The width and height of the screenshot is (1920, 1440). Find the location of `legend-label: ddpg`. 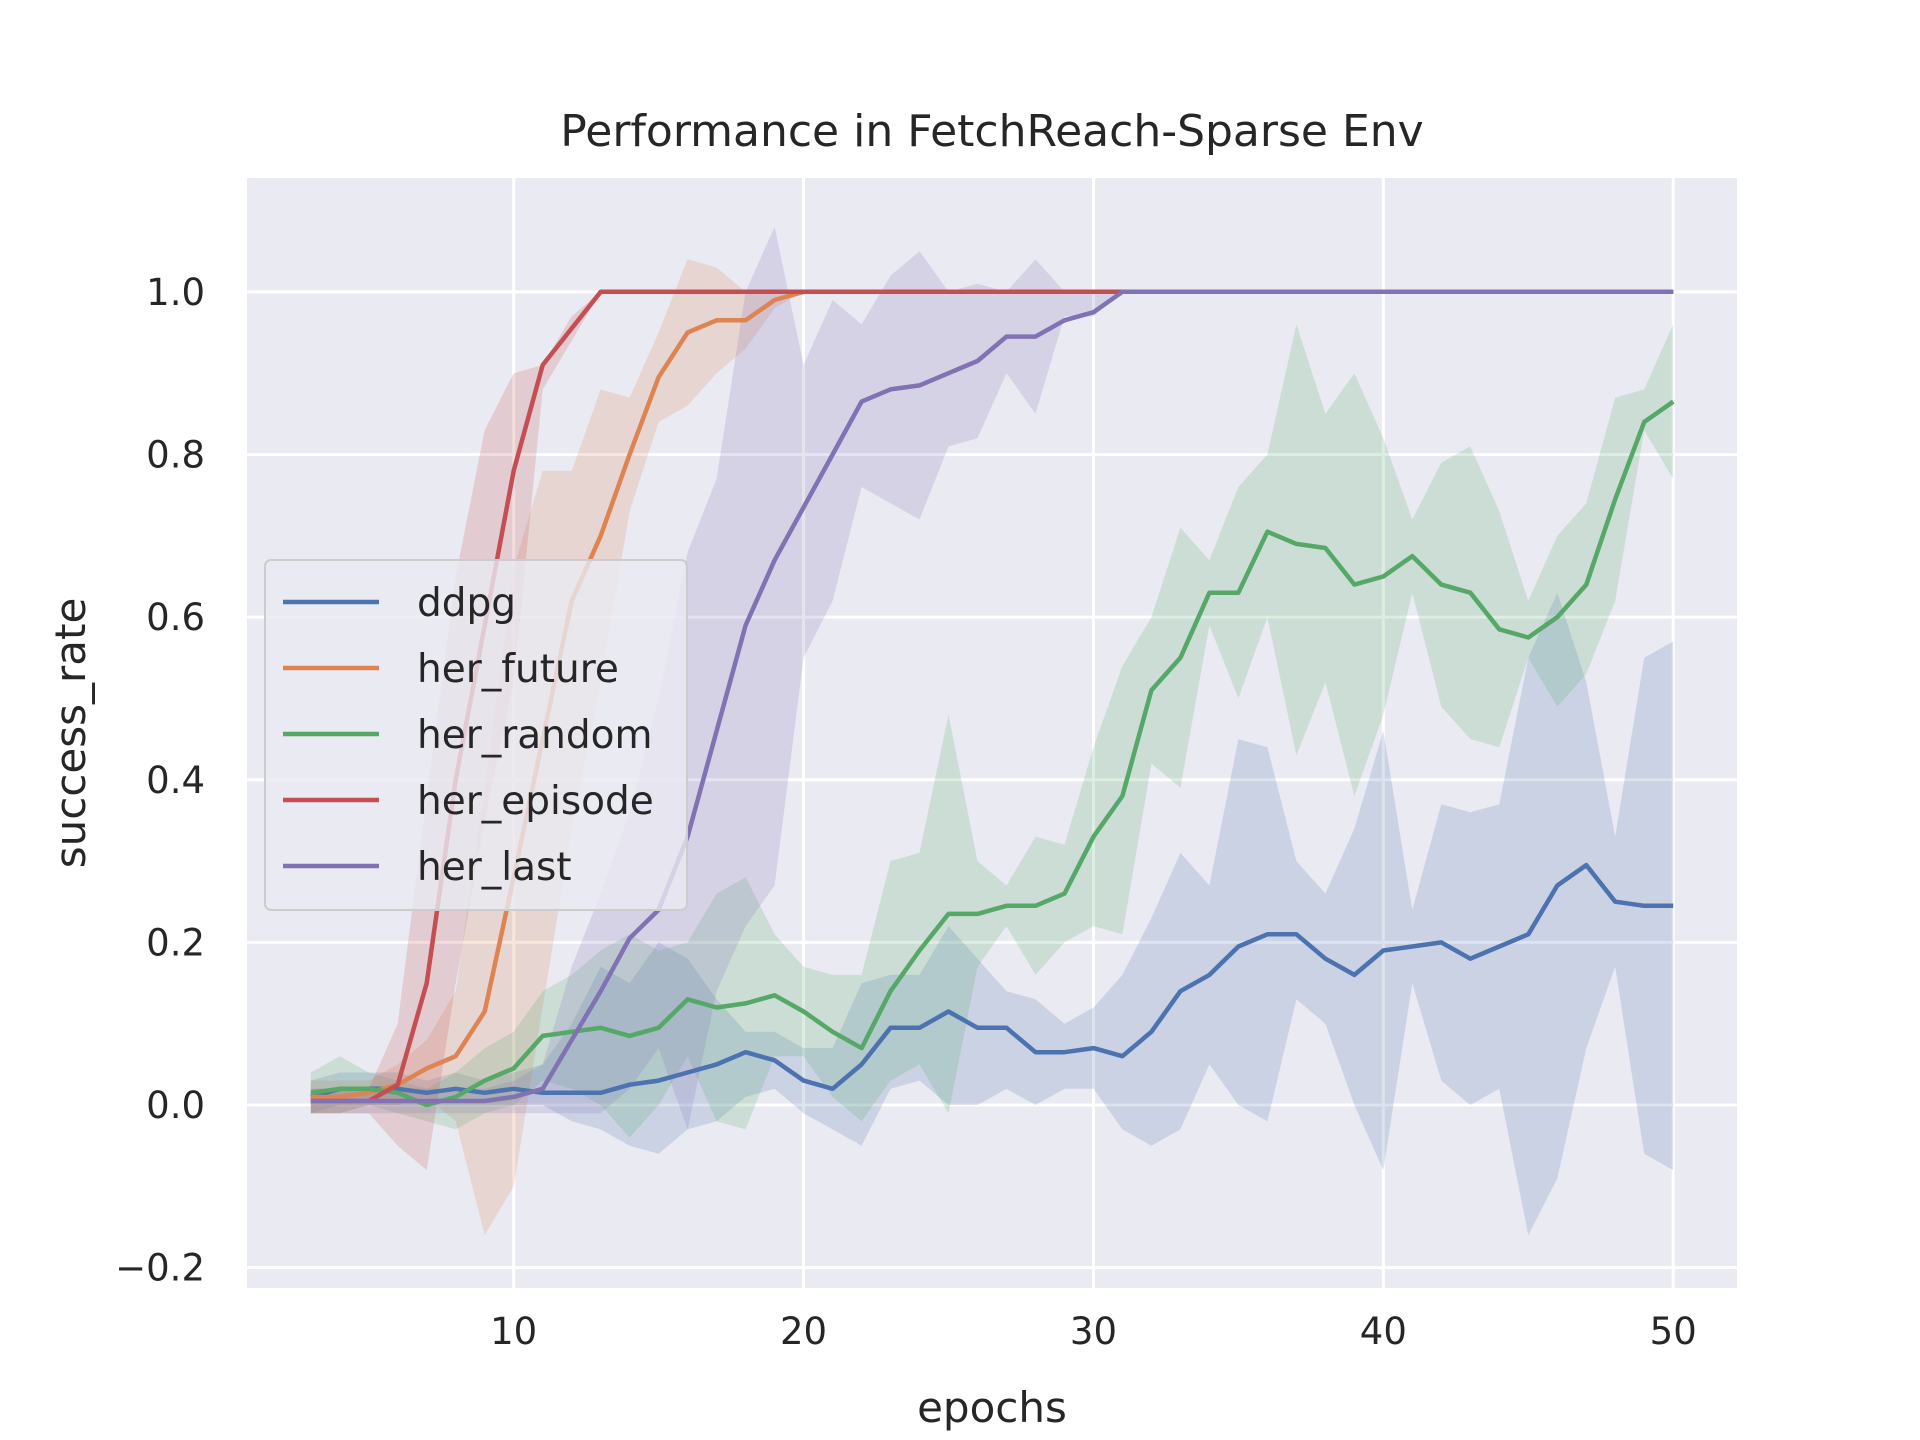

legend-label: ddpg is located at coordinates (466, 603).